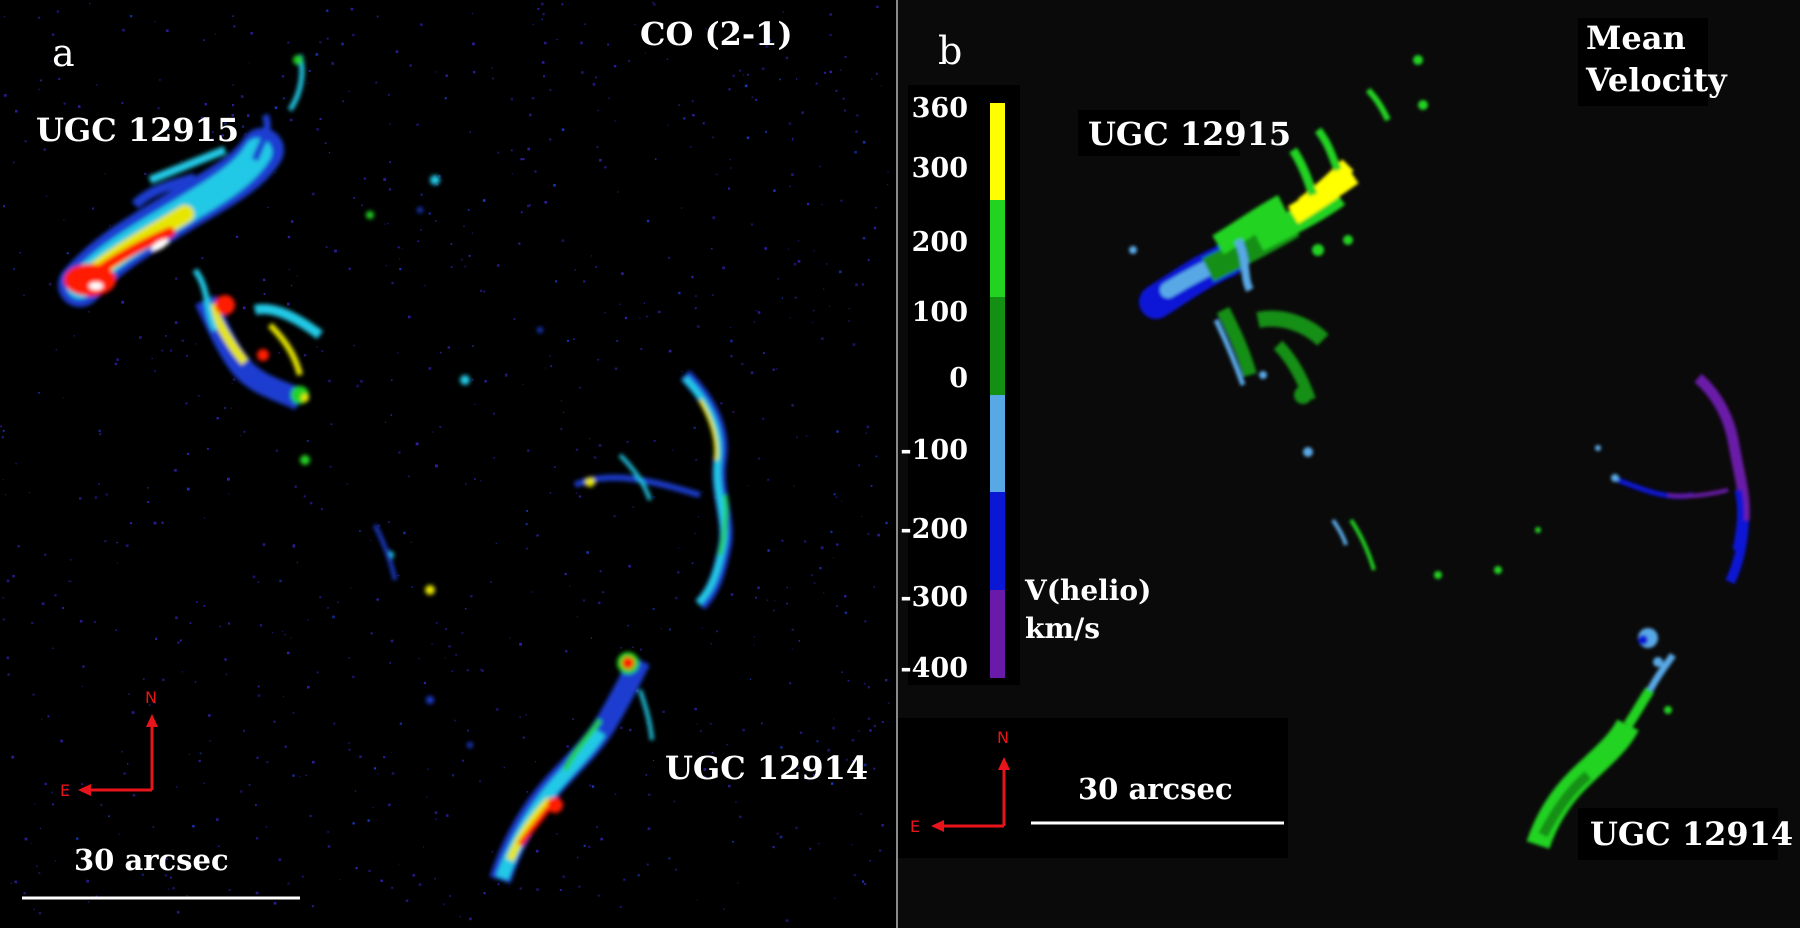  What do you see at coordinates (1088, 590) in the screenshot?
I see `colorbar-unit-line1: V(helio)` at bounding box center [1088, 590].